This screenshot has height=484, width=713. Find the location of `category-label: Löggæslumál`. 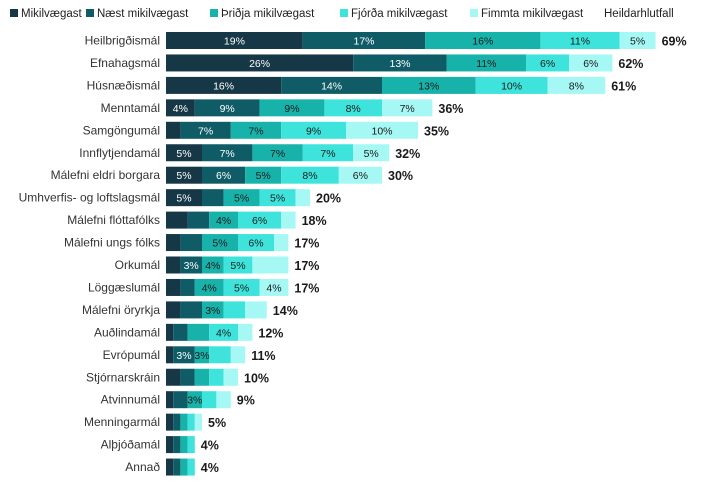

category-label: Löggæslumál is located at coordinates (124, 287).